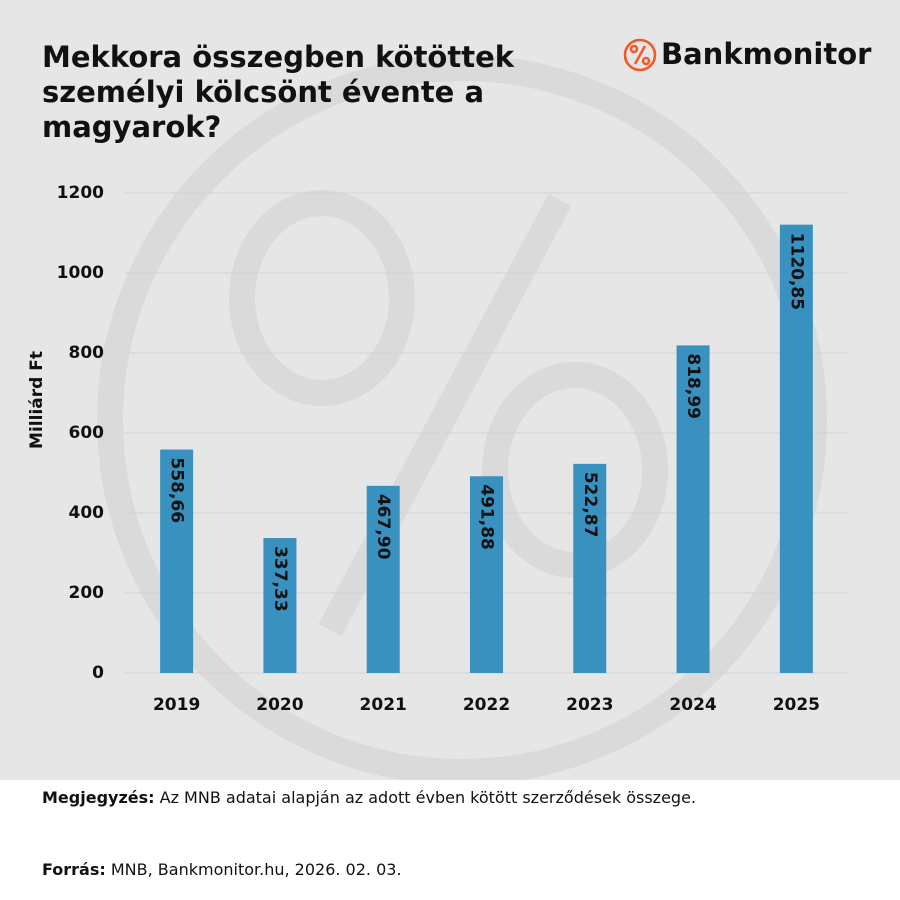 The width and height of the screenshot is (900, 900). Describe the element at coordinates (383, 705) in the screenshot. I see `x-tick-label: 2021` at that location.